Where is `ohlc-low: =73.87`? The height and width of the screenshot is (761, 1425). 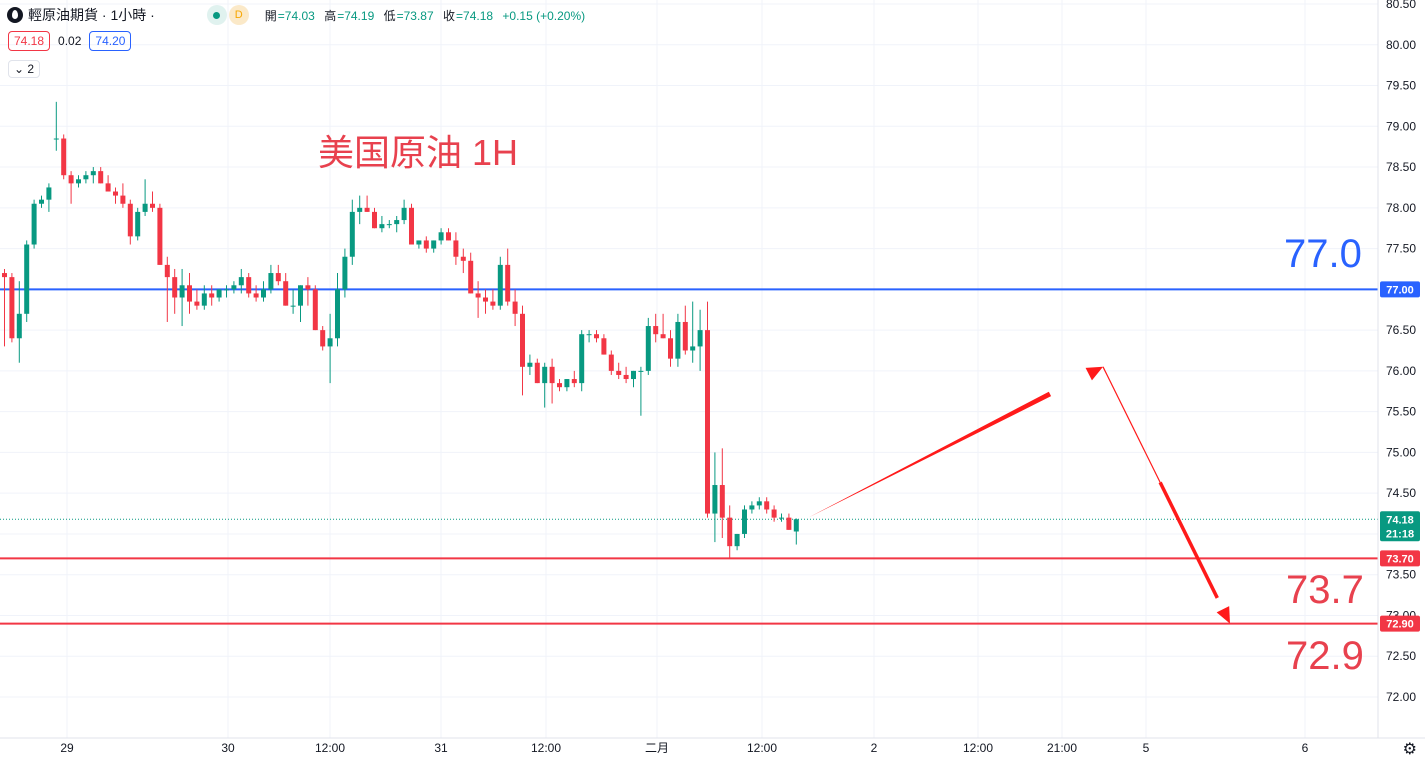
ohlc-low: =73.87 is located at coordinates (415, 15).